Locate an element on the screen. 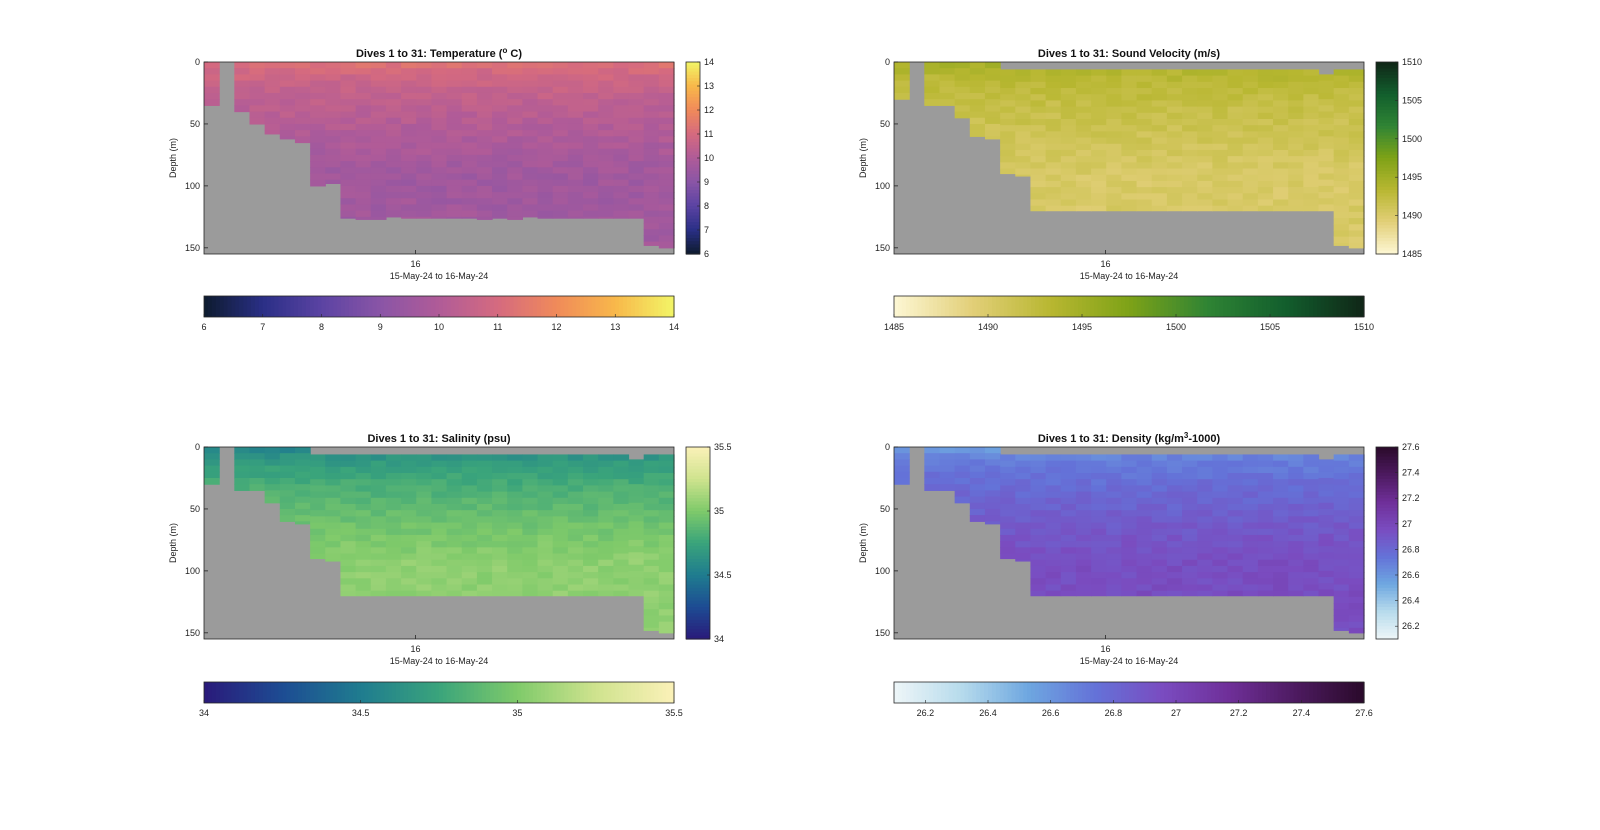  colorbar-tick-label: 9 is located at coordinates (380, 327).